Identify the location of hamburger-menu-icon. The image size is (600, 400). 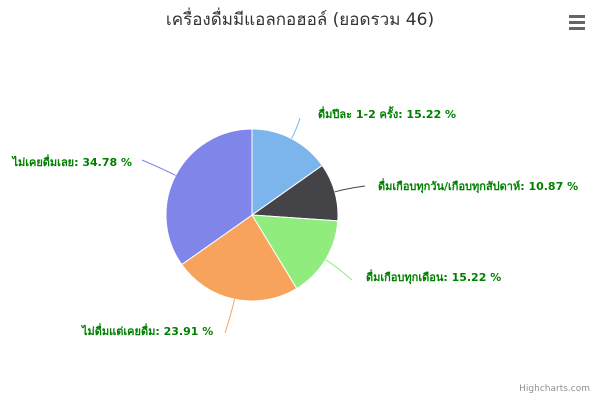
(578, 22).